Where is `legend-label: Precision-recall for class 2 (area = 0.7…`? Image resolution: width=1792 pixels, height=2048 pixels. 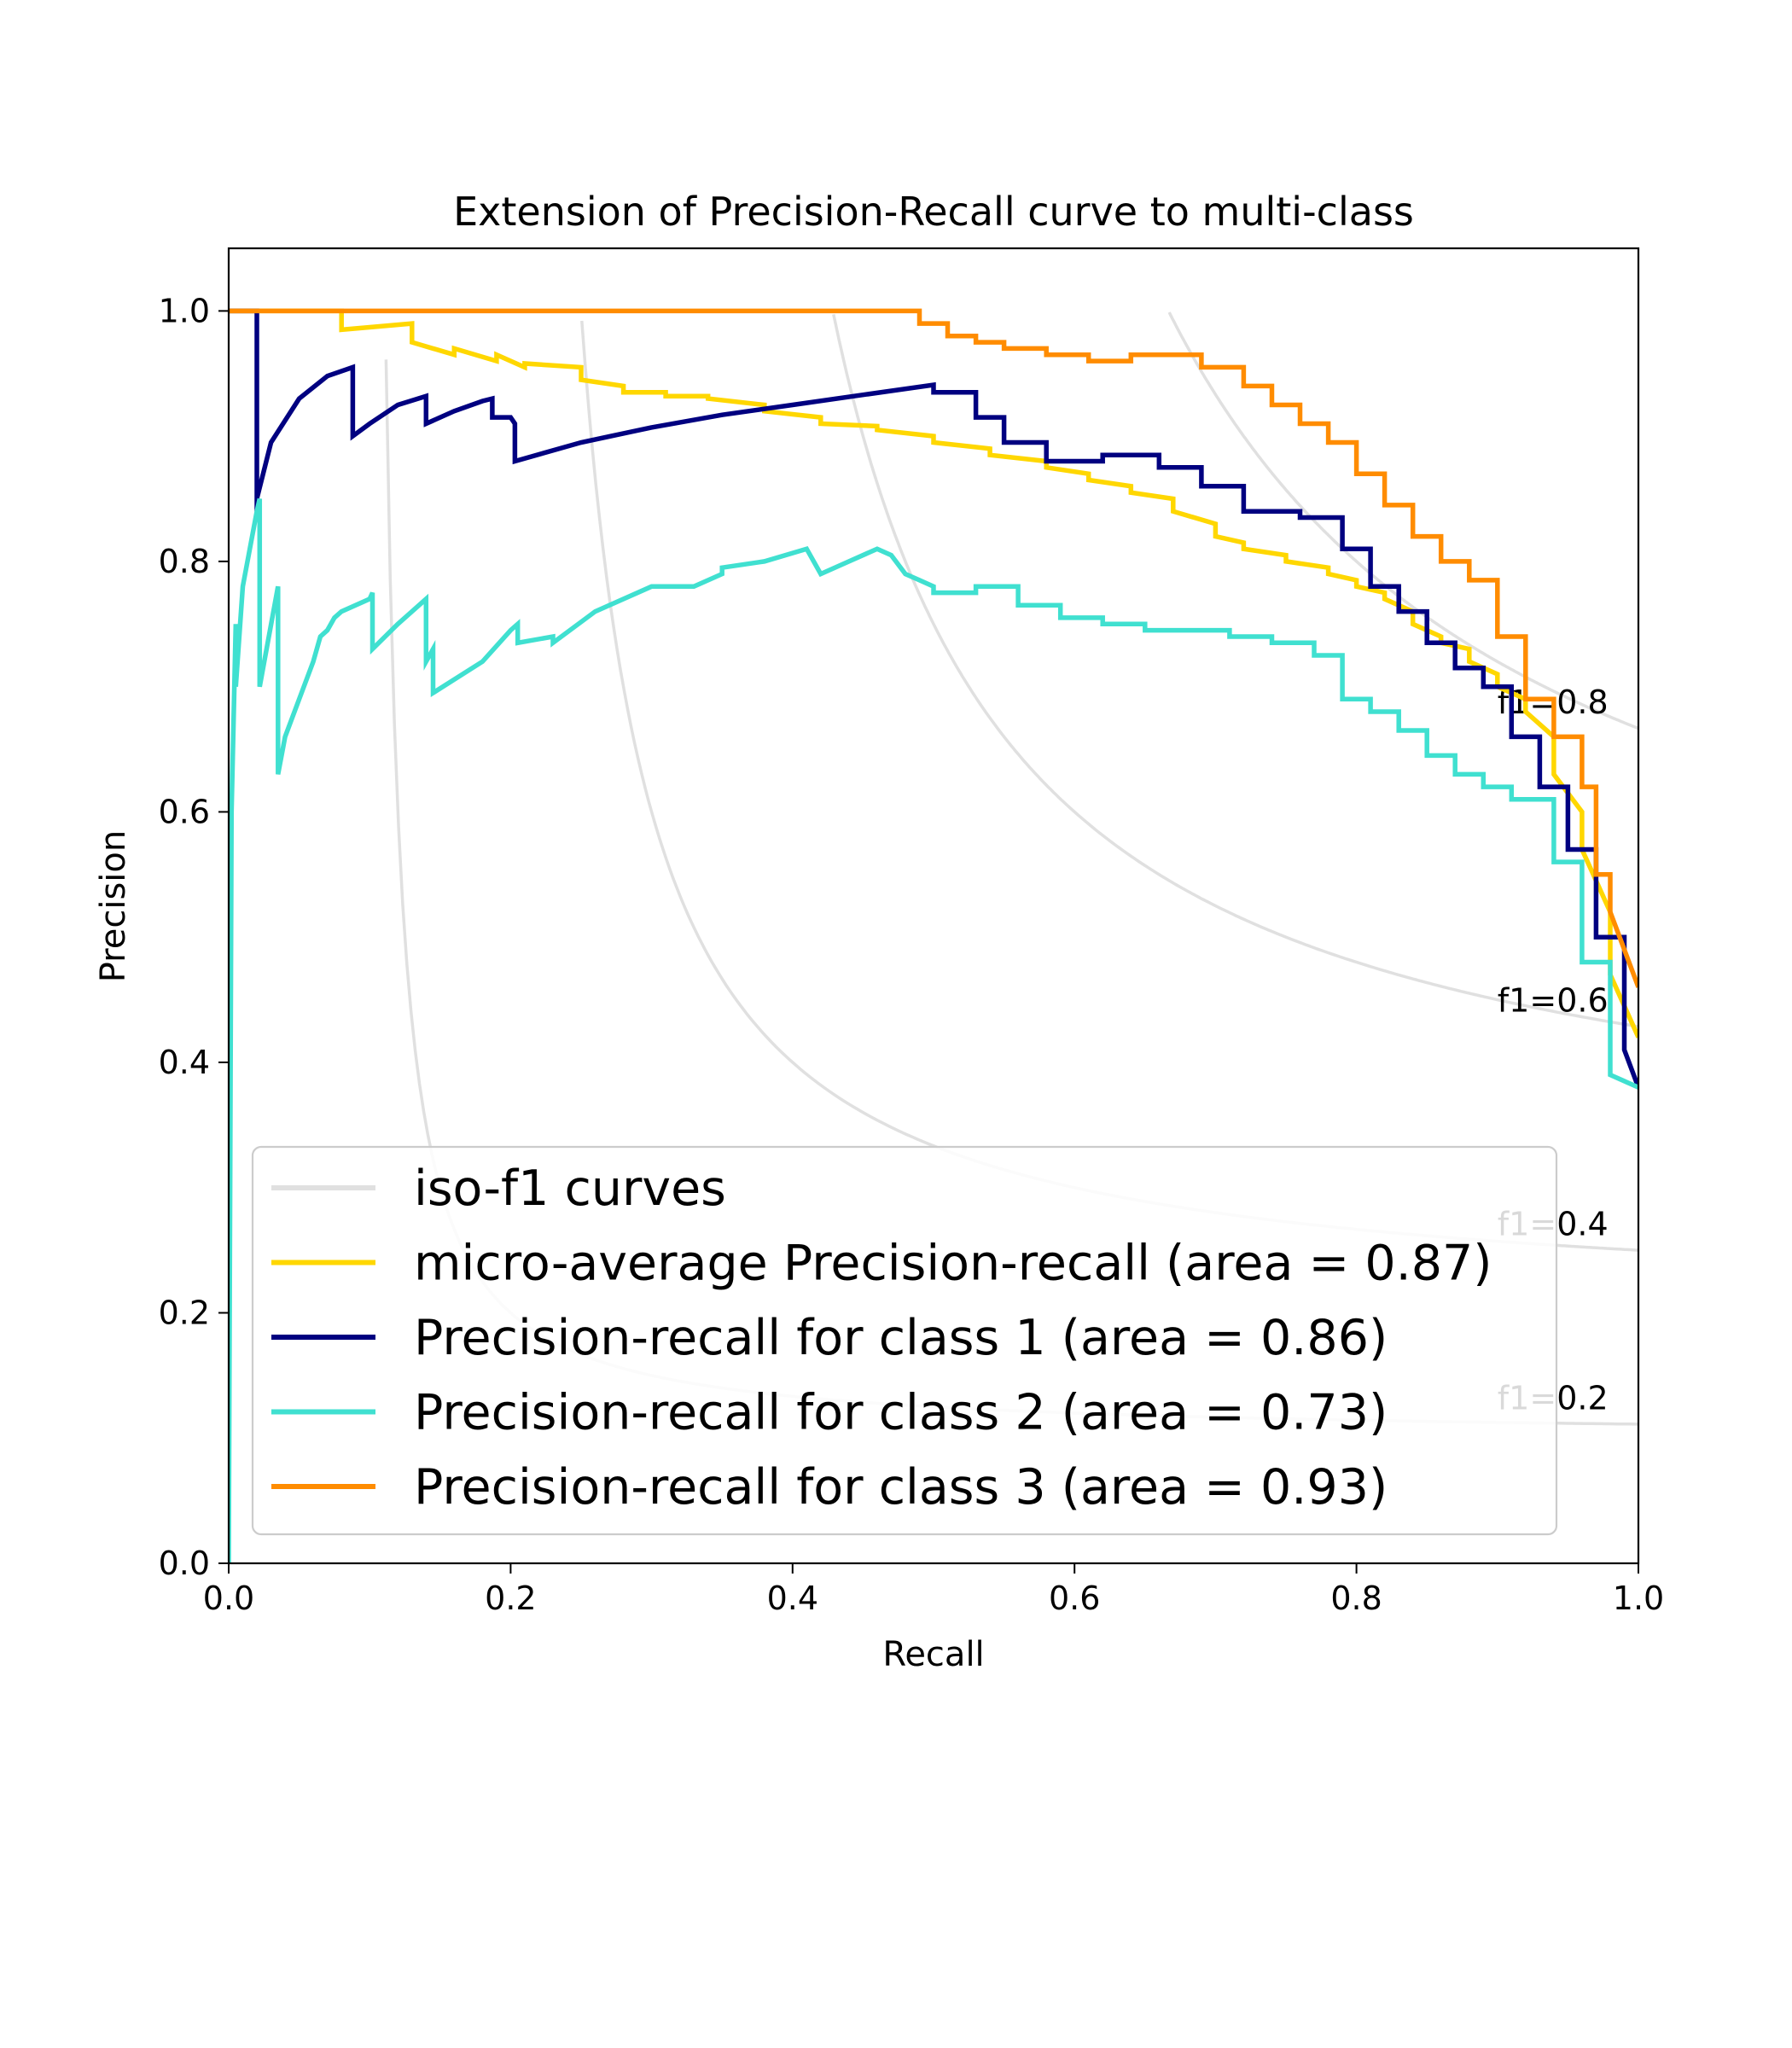
legend-label: Precision-recall for class 2 (area = 0.7… is located at coordinates (901, 1413).